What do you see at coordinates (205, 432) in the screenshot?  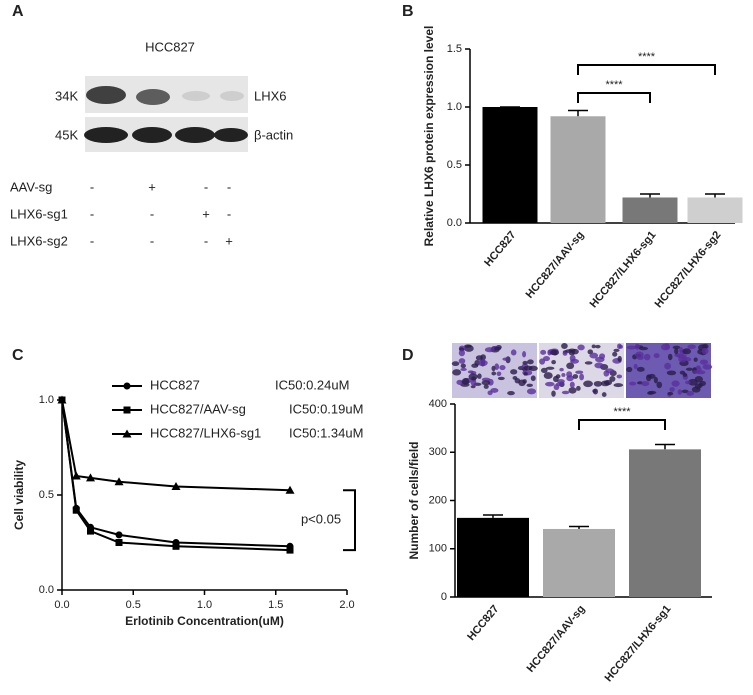 I see `legend-label: HCC827/LHX6-sg1` at bounding box center [205, 432].